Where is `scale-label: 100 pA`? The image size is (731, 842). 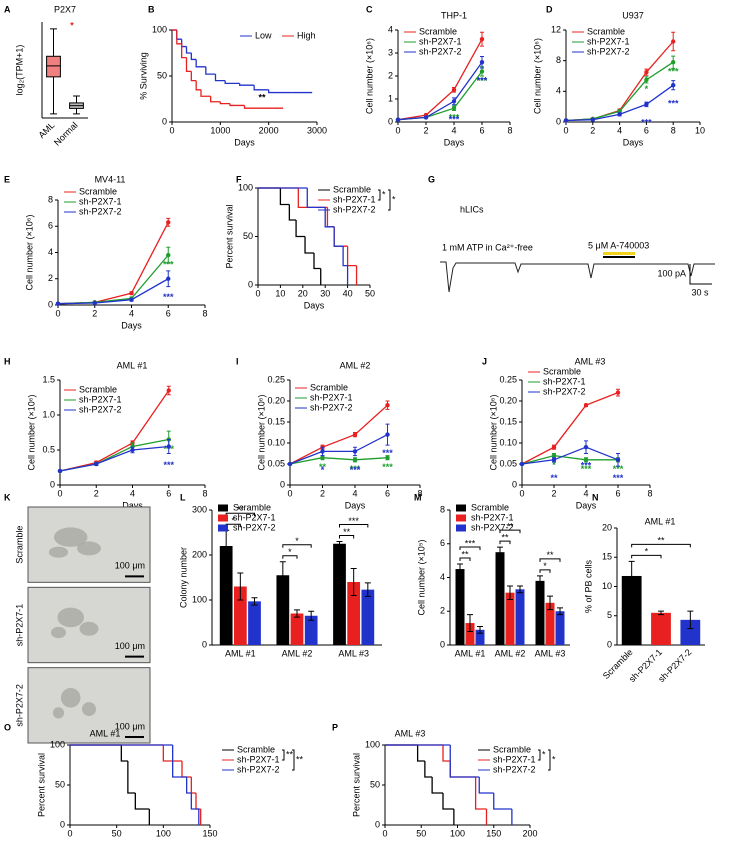 scale-label: 100 pA is located at coordinates (671, 273).